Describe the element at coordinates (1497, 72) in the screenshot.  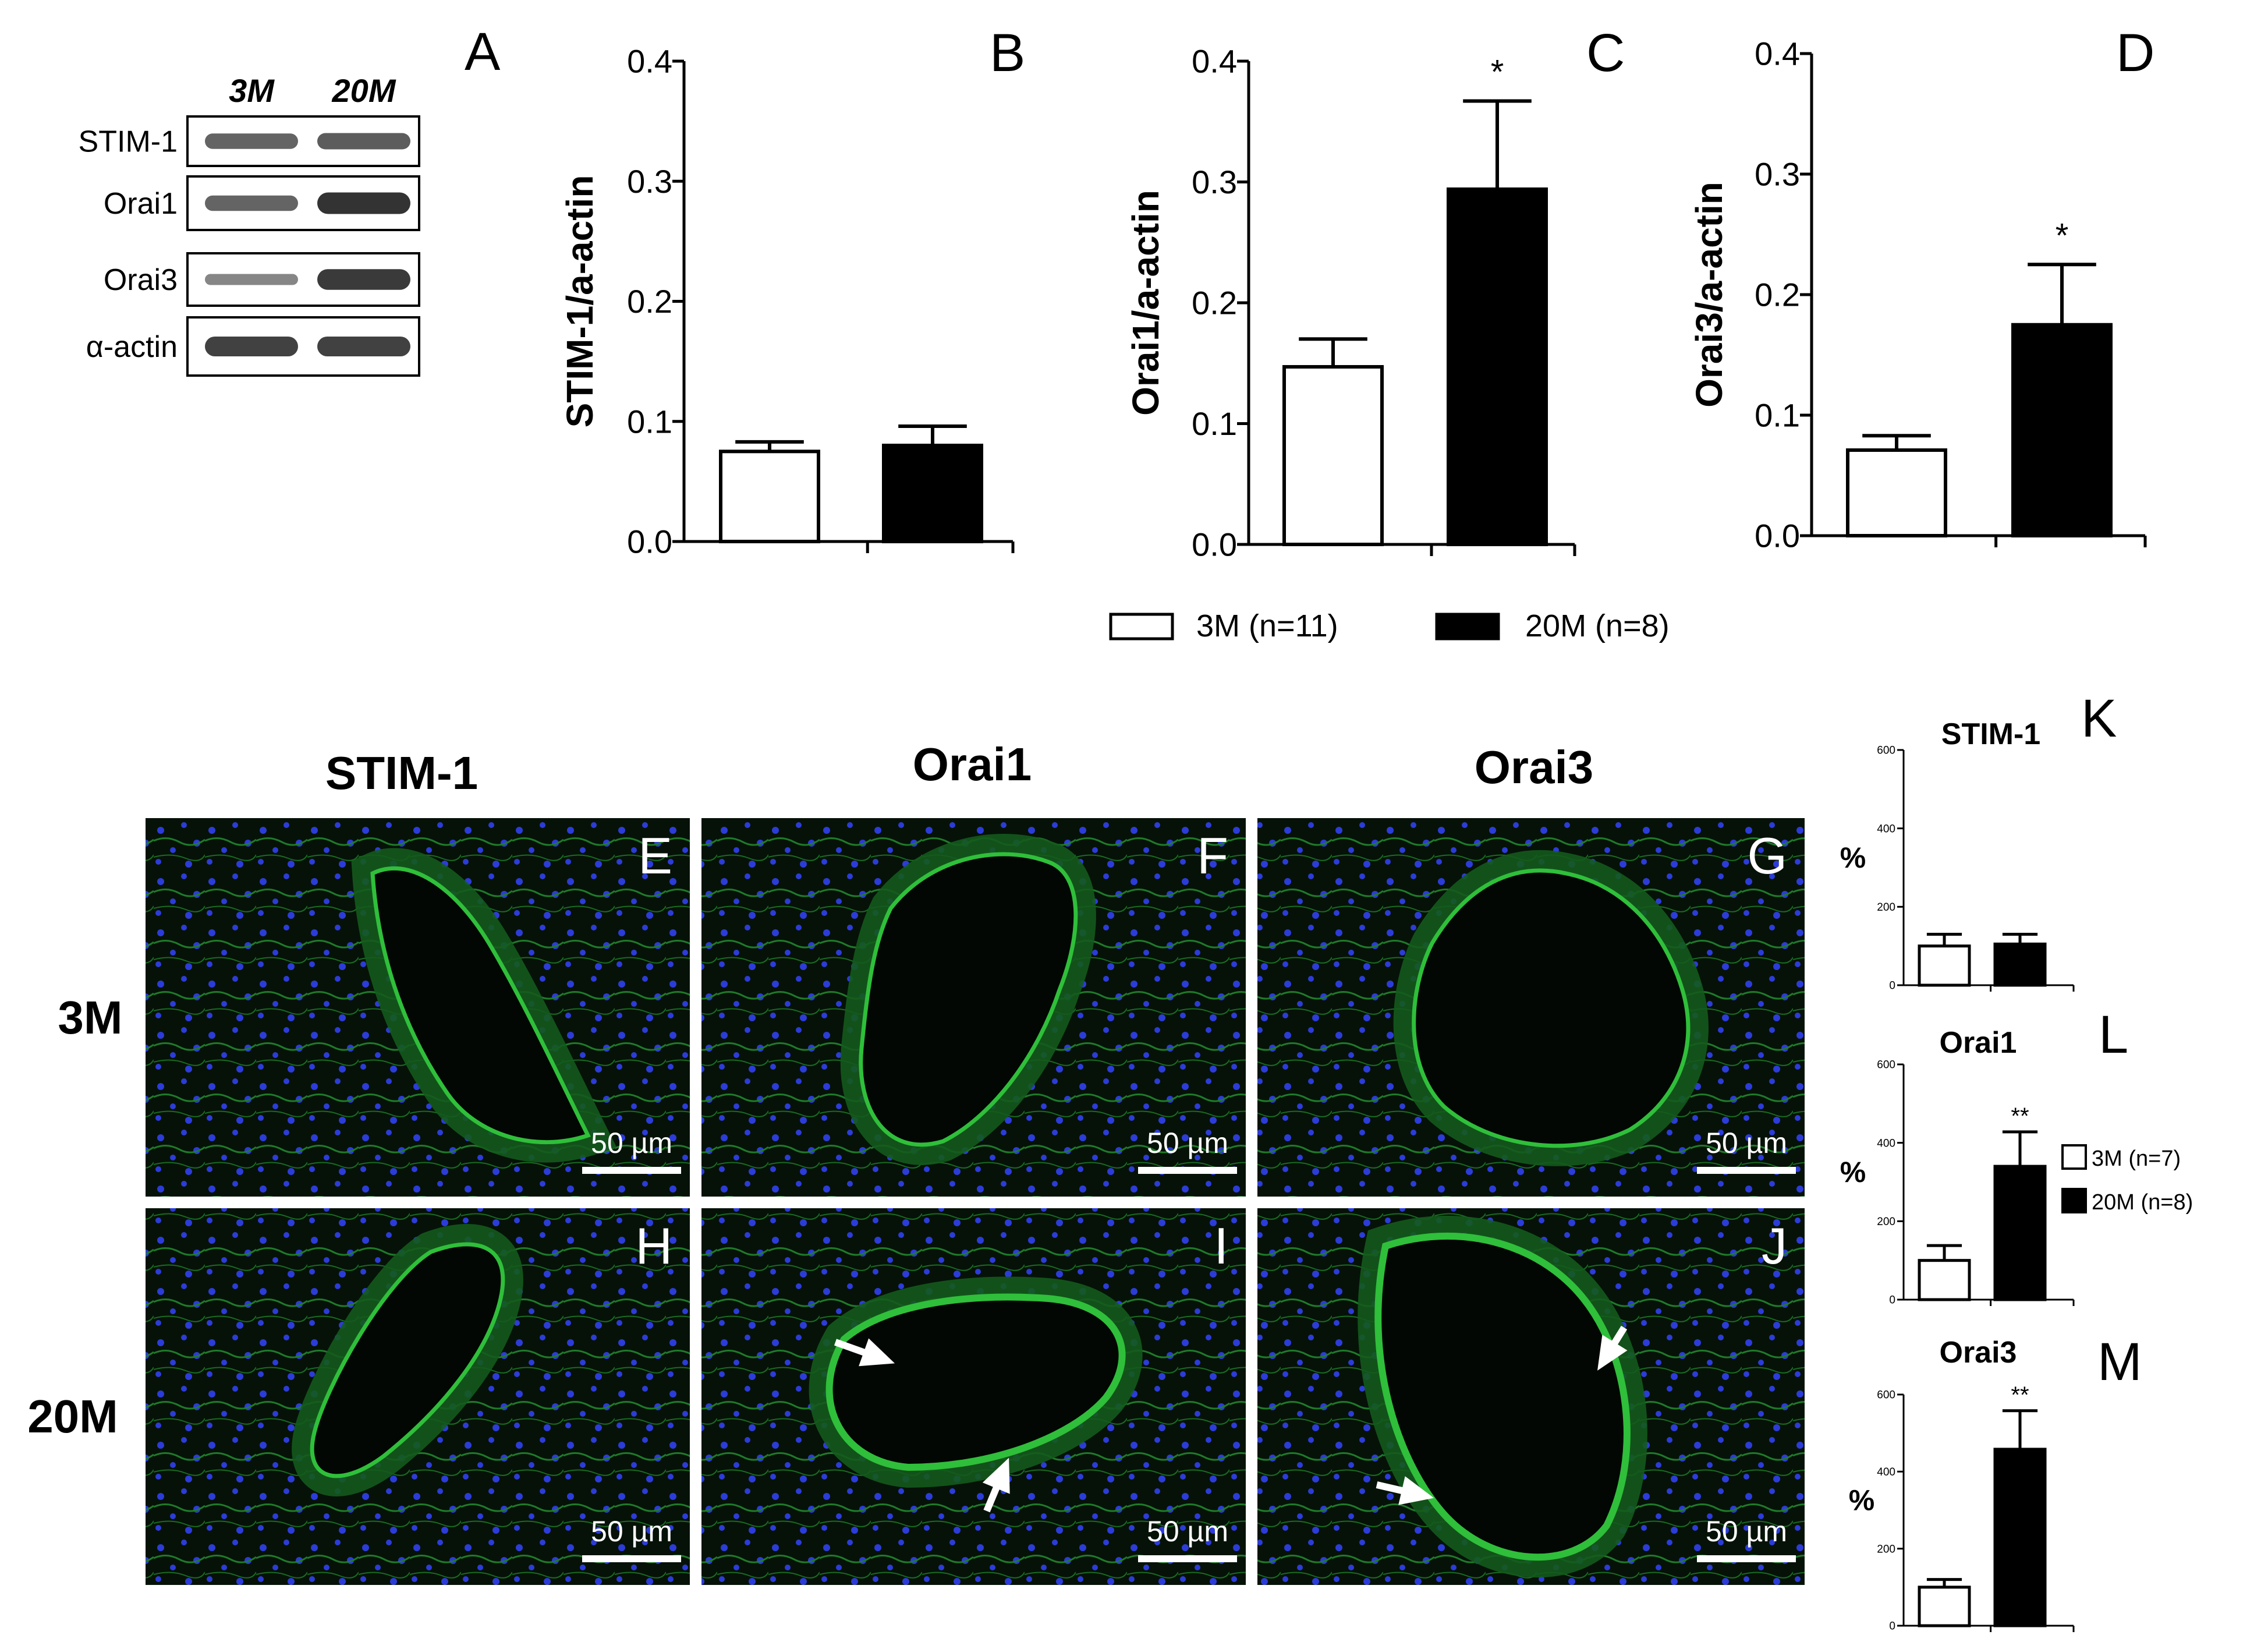
I see `significance-marker: *` at that location.